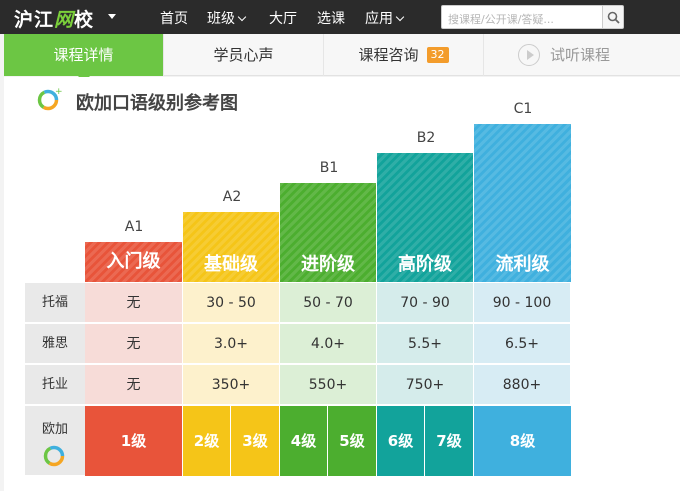  I want to click on toeic-cell-c1: 880+, so click(522, 385).